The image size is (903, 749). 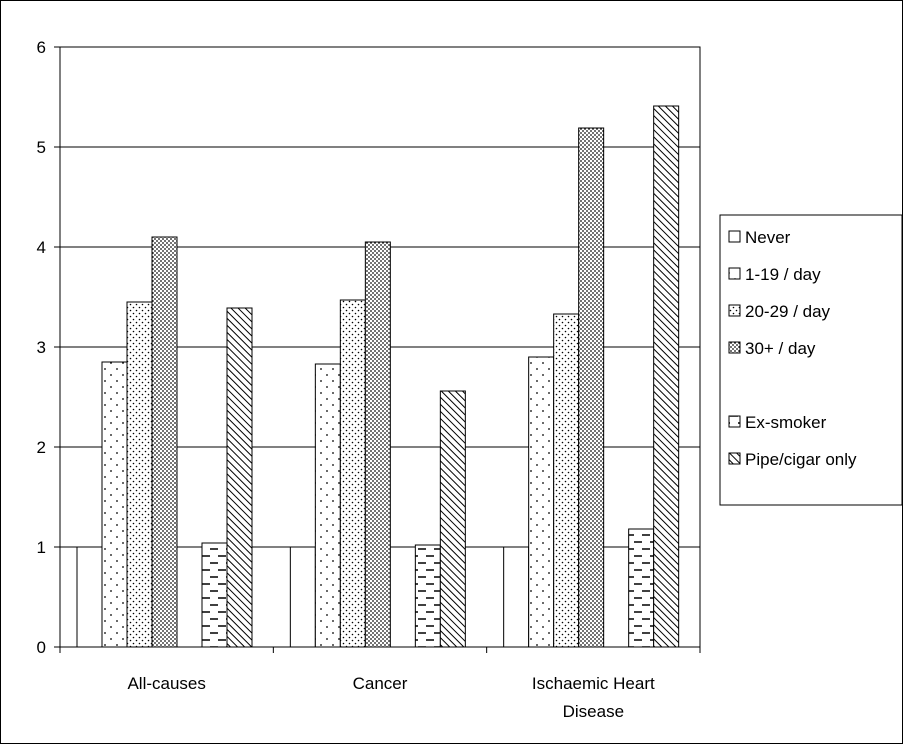 What do you see at coordinates (786, 422) in the screenshot?
I see `legend-label: Ex-smoker` at bounding box center [786, 422].